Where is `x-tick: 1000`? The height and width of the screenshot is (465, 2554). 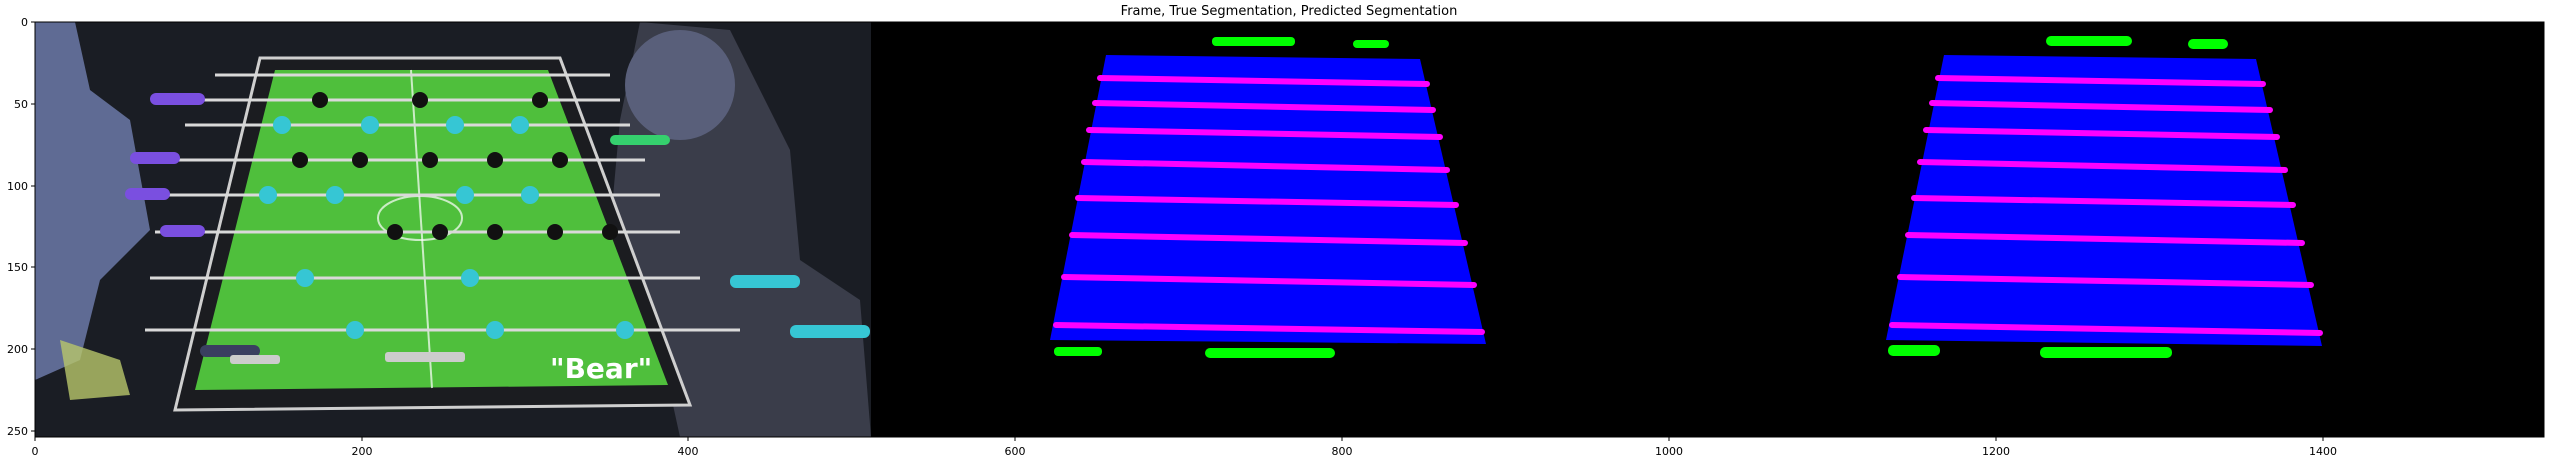
x-tick: 1000 is located at coordinates (1669, 447).